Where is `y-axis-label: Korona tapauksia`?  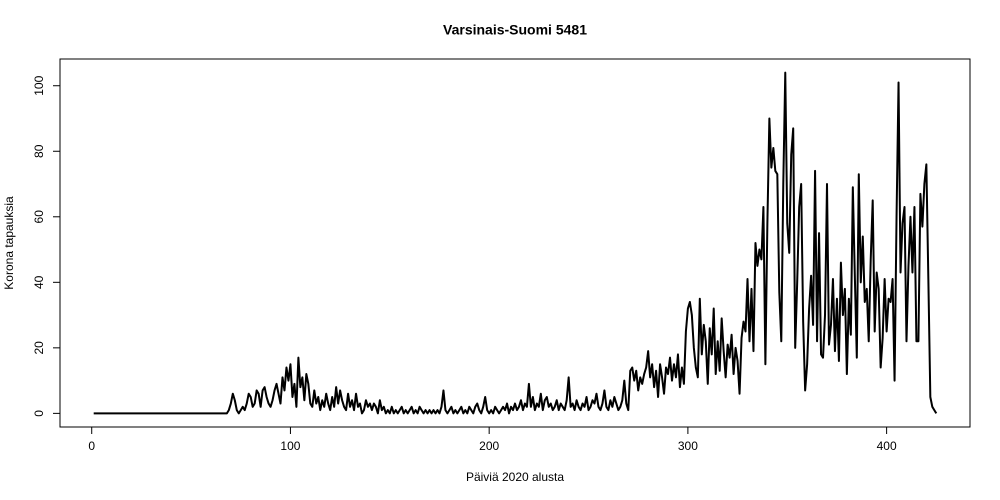
y-axis-label: Korona tapauksia is located at coordinates (9, 243).